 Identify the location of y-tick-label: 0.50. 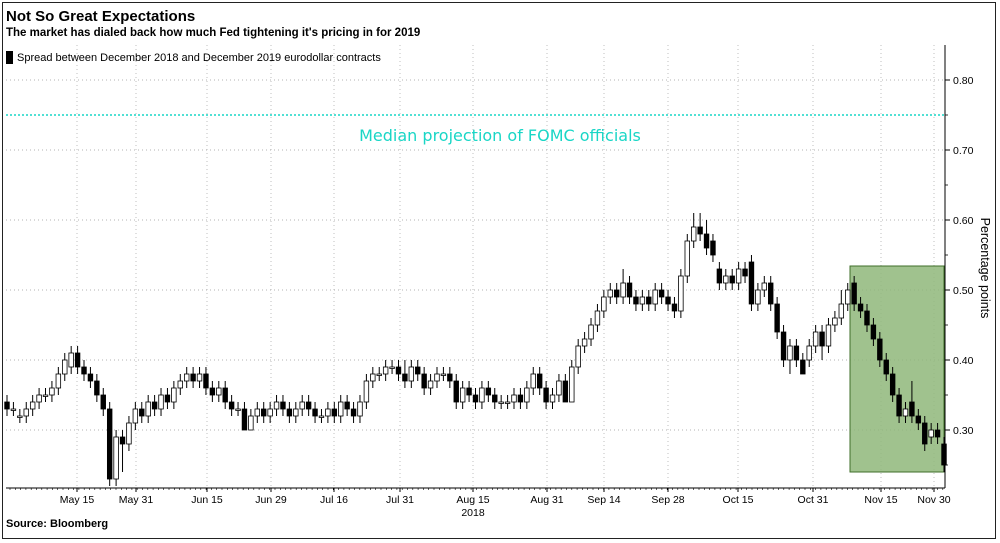
(963, 291).